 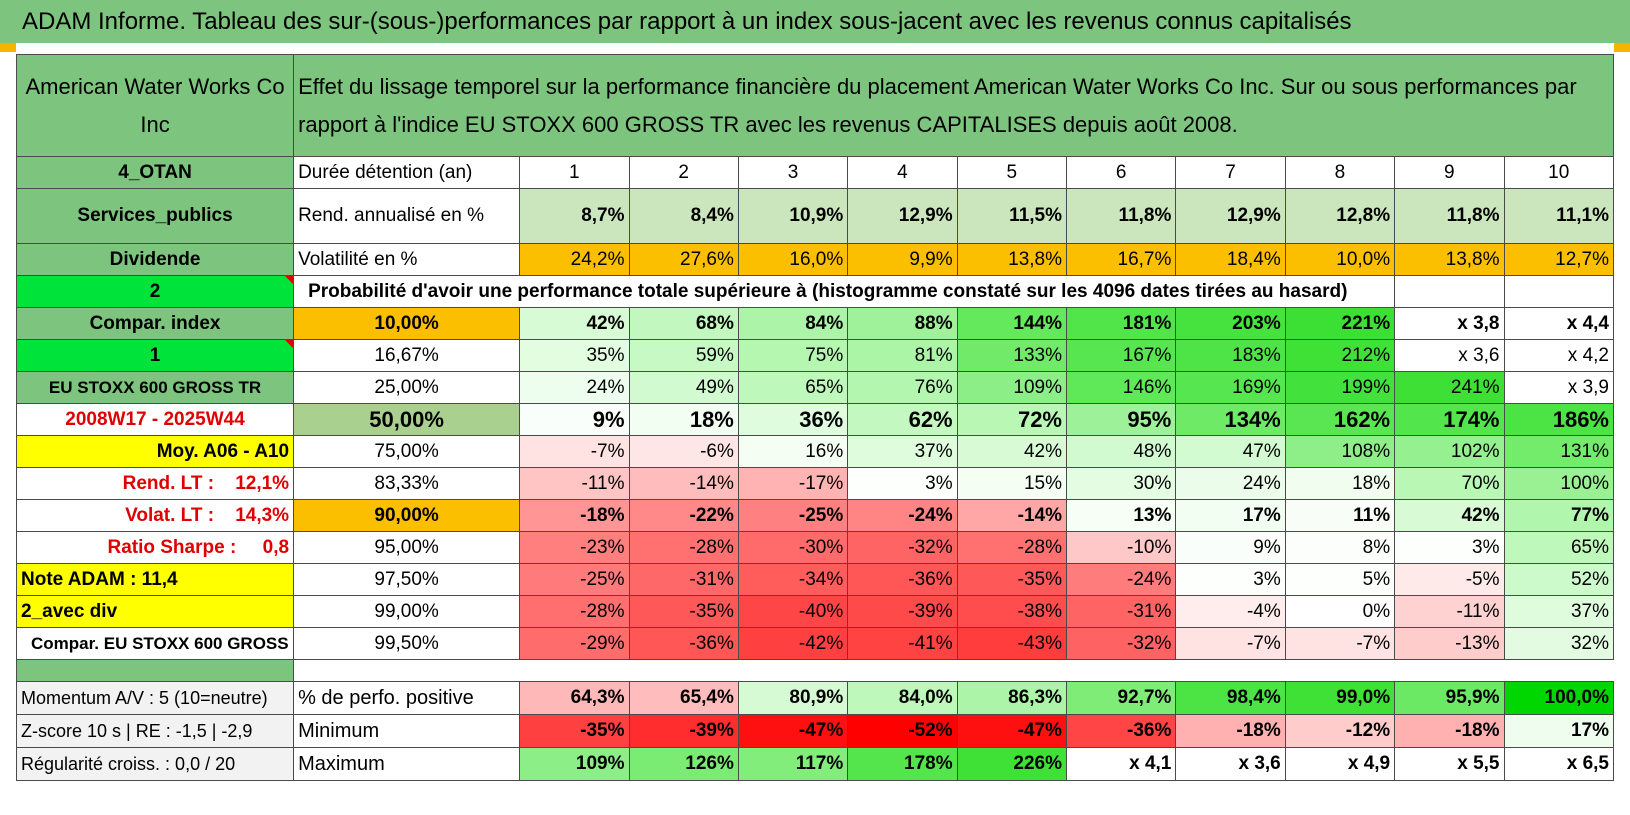 What do you see at coordinates (574, 451) in the screenshot?
I see `value-cell: -7%` at bounding box center [574, 451].